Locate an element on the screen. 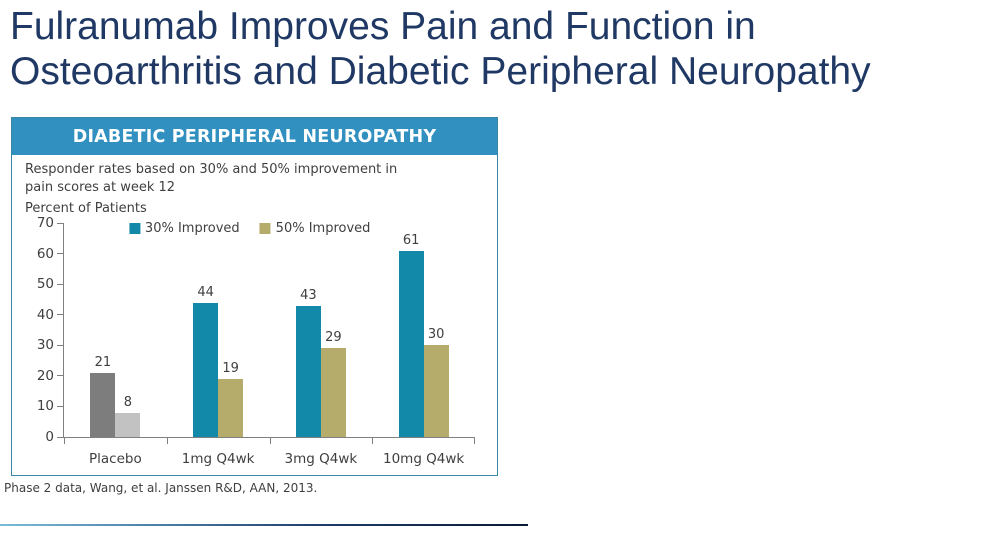  bar-value-label: 43 is located at coordinates (308, 295).